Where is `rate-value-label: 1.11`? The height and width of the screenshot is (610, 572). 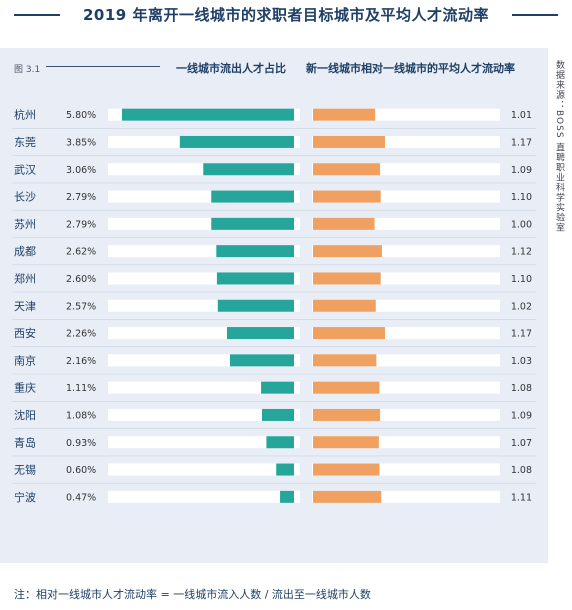
rate-value-label: 1.11 is located at coordinates (521, 497).